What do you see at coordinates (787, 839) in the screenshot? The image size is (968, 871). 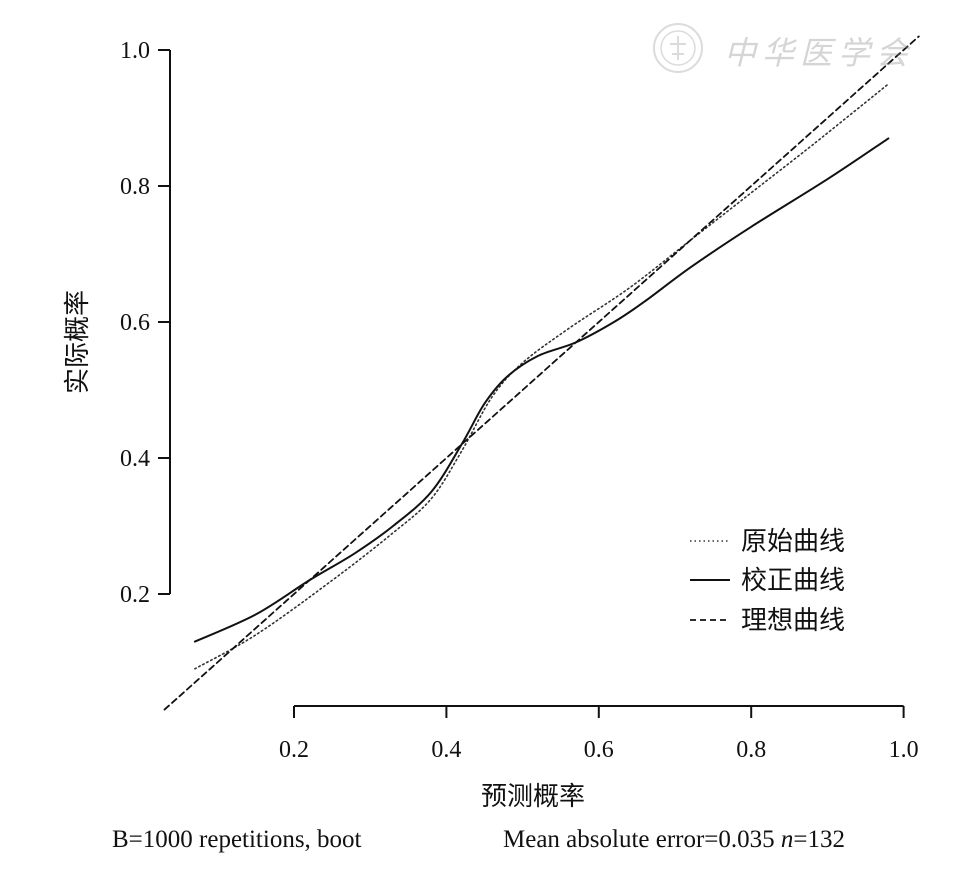 I see `footer-n-symbol: n` at bounding box center [787, 839].